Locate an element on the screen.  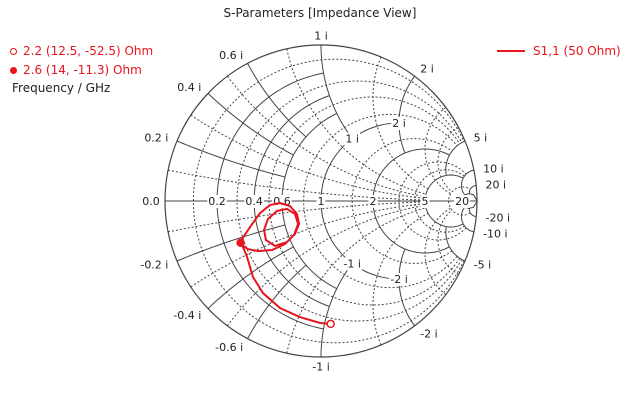
reactance-tick-label-inner: -2 i is located at coordinates (399, 279).